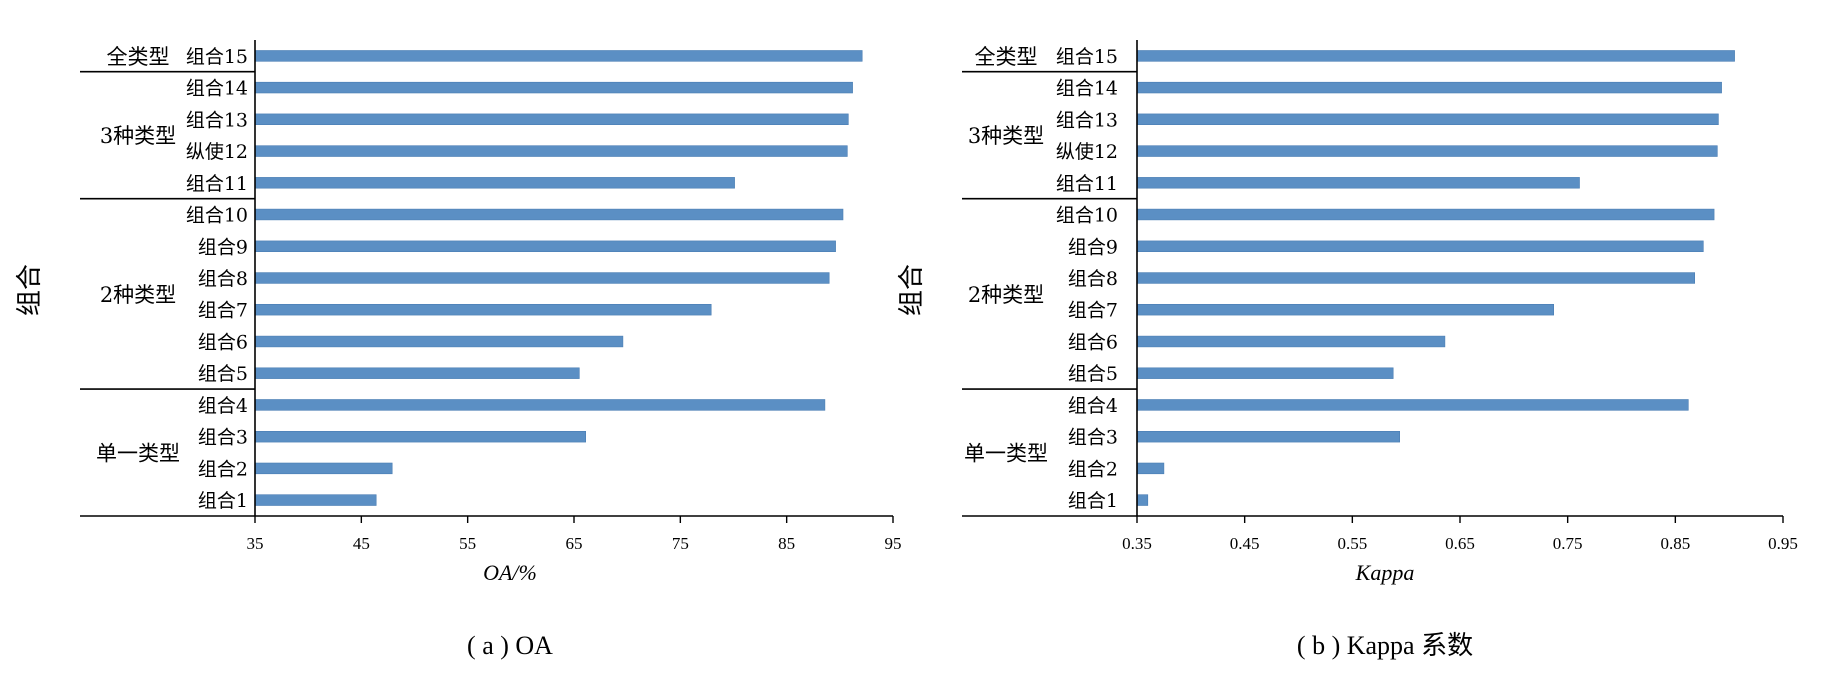 Image resolution: width=1825 pixels, height=678 pixels. I want to click on panel-caption: ( a ) OA, so click(510, 645).